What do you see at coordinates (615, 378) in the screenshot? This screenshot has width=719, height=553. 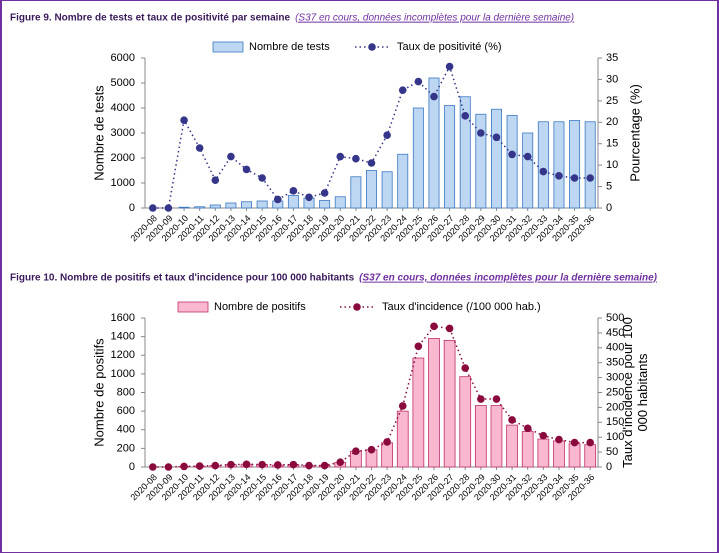 I see `y2-tick-label: 300` at bounding box center [615, 378].